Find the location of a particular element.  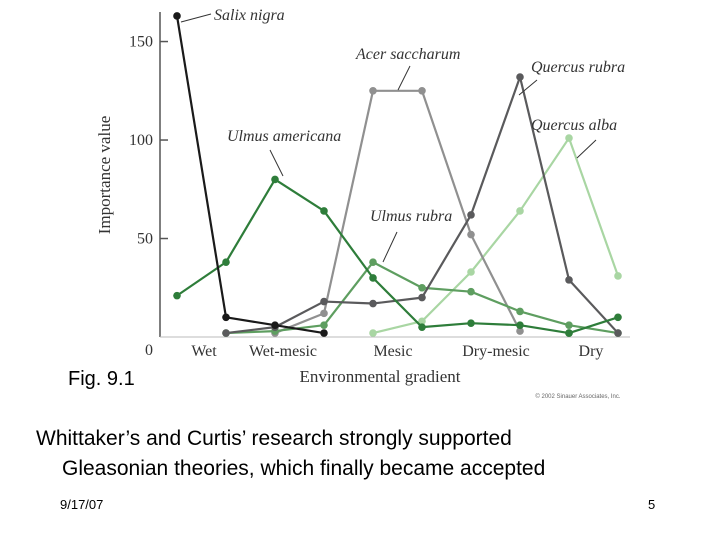

slide-date: 9/17/07 is located at coordinates (82, 504).